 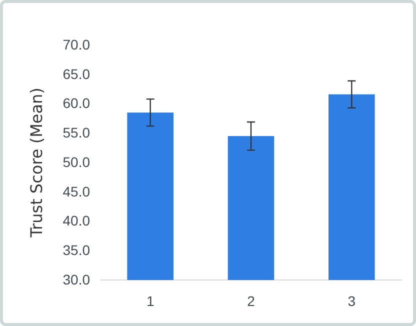 I want to click on y-axis-title: Trust Score (Mean), so click(x=36, y=163).